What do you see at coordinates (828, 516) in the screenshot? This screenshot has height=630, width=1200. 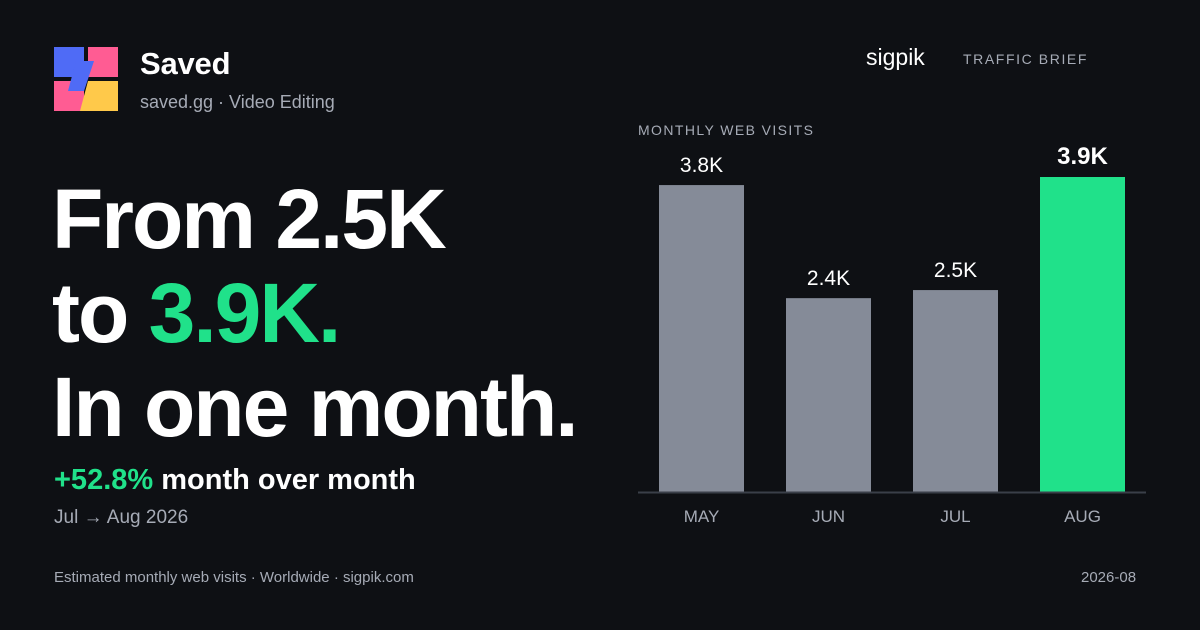 I see `x-tick-label: JUN` at bounding box center [828, 516].